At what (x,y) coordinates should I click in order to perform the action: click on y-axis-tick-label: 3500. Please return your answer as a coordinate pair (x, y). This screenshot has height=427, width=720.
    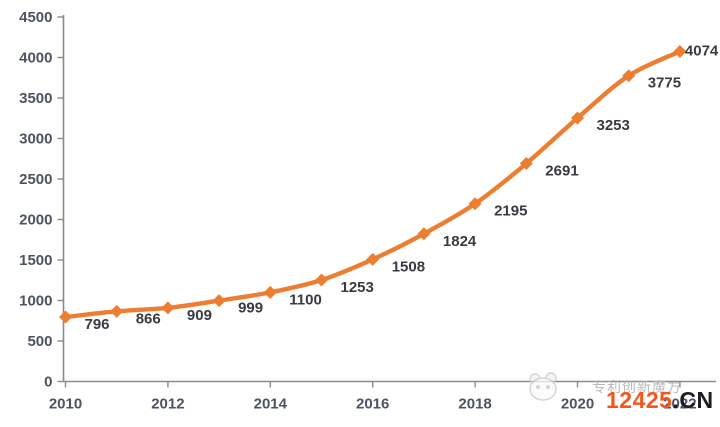
    Looking at the image, I should click on (35, 98).